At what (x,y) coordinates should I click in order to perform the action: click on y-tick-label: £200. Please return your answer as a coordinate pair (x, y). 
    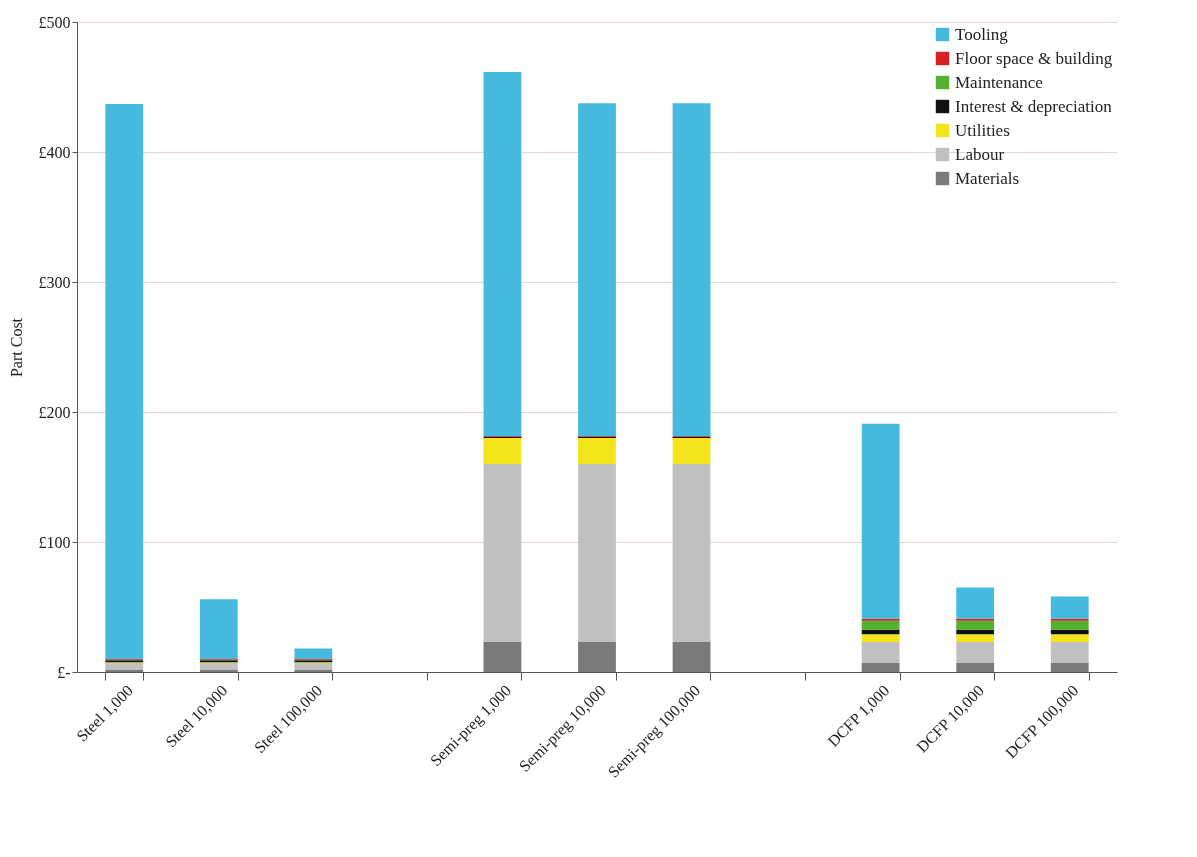
    Looking at the image, I should click on (54, 412).